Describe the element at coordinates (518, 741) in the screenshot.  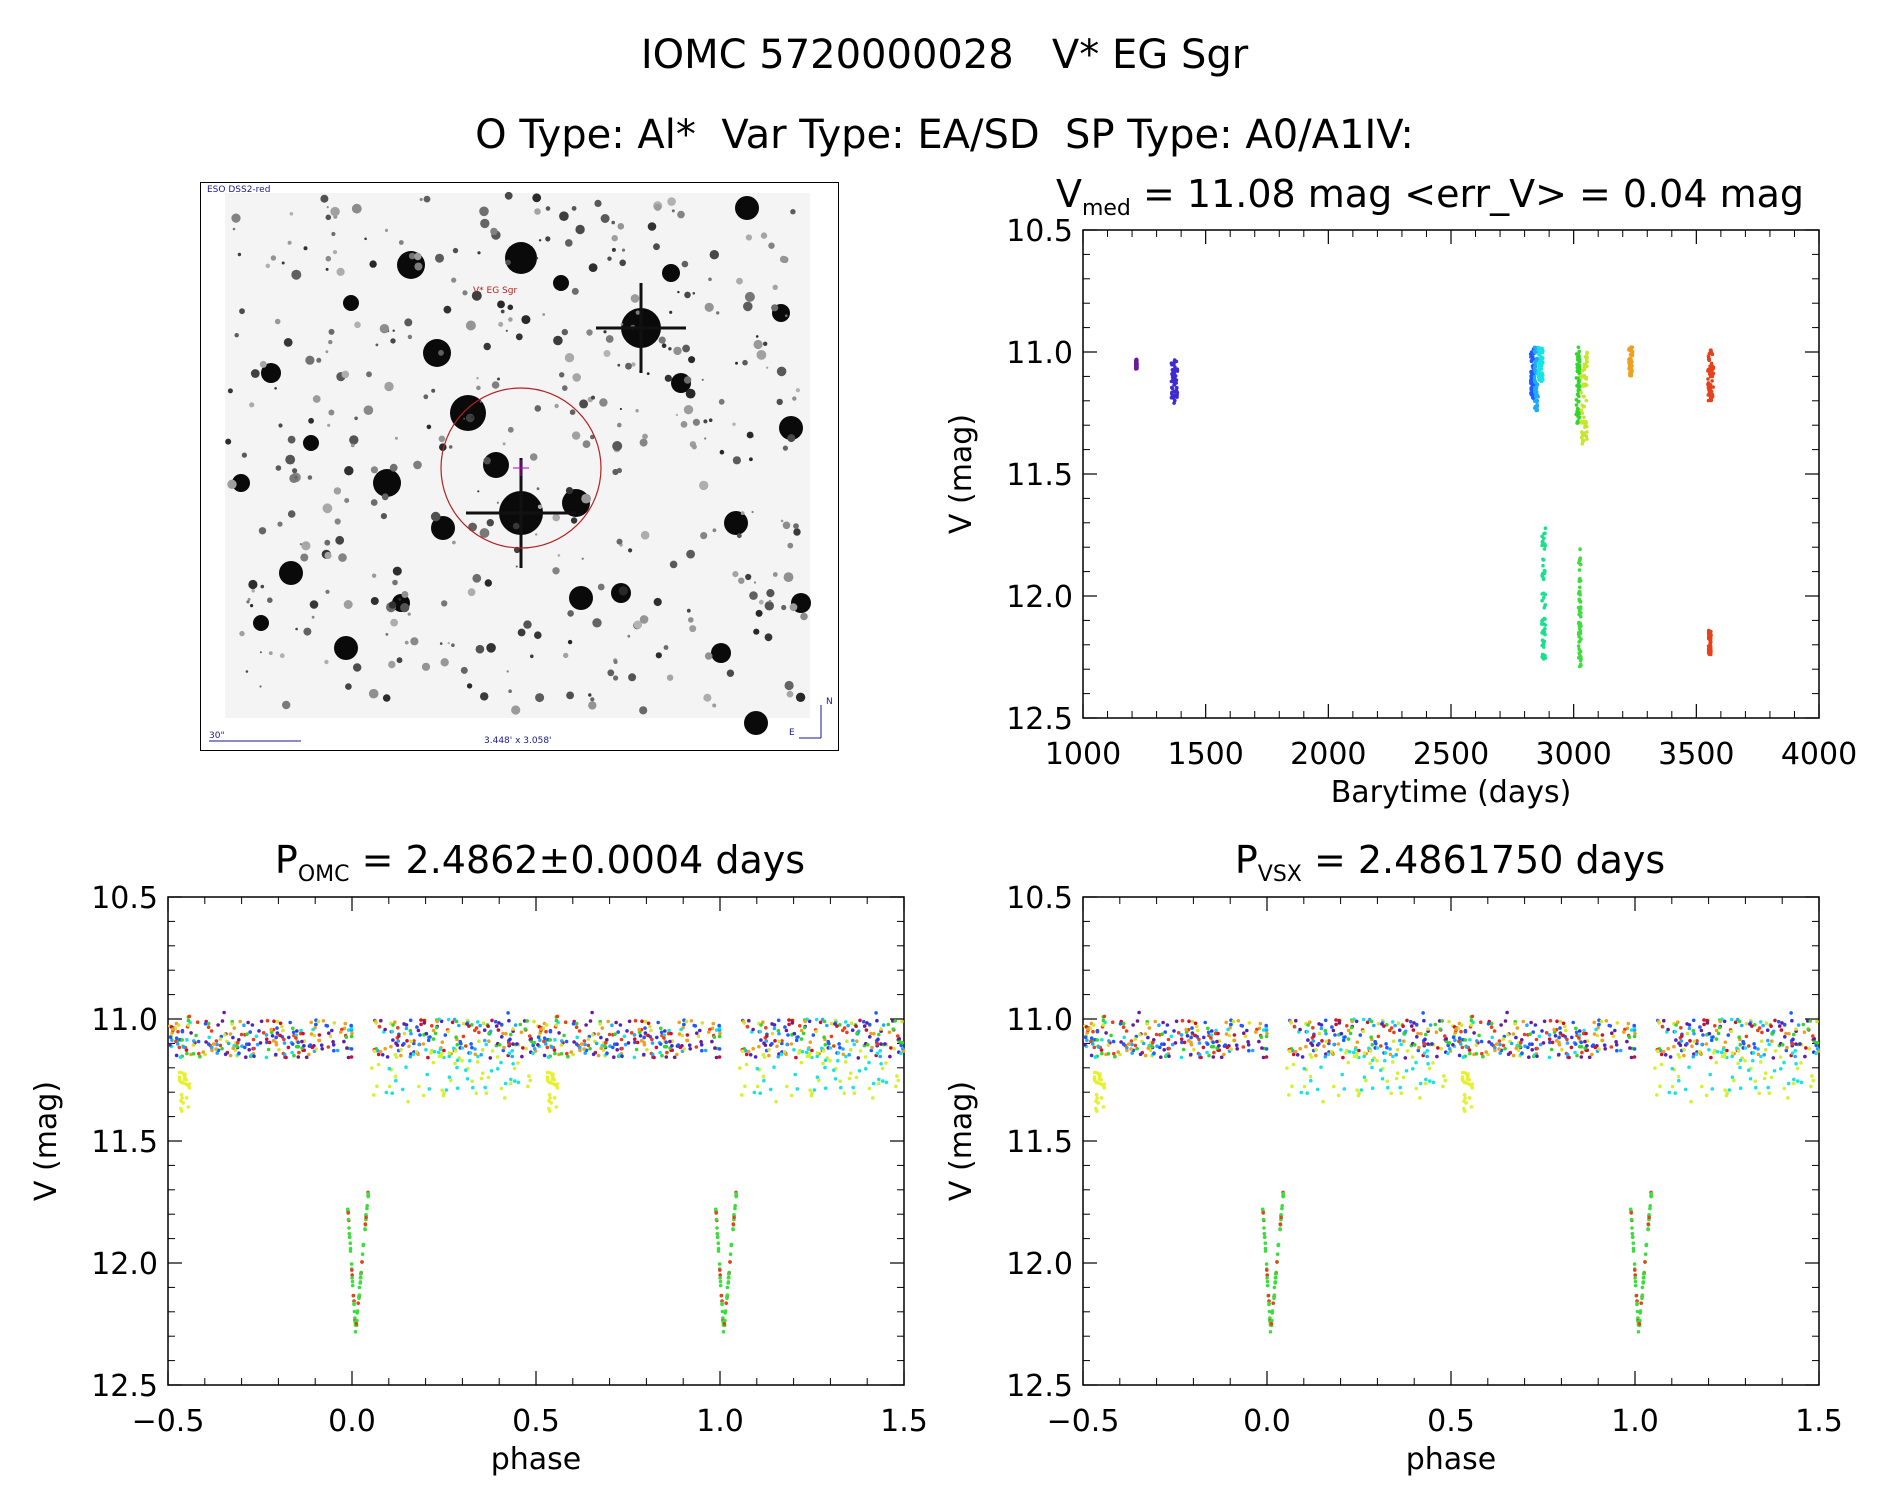
I see `fov-label: 3.448' x 3.058'` at that location.